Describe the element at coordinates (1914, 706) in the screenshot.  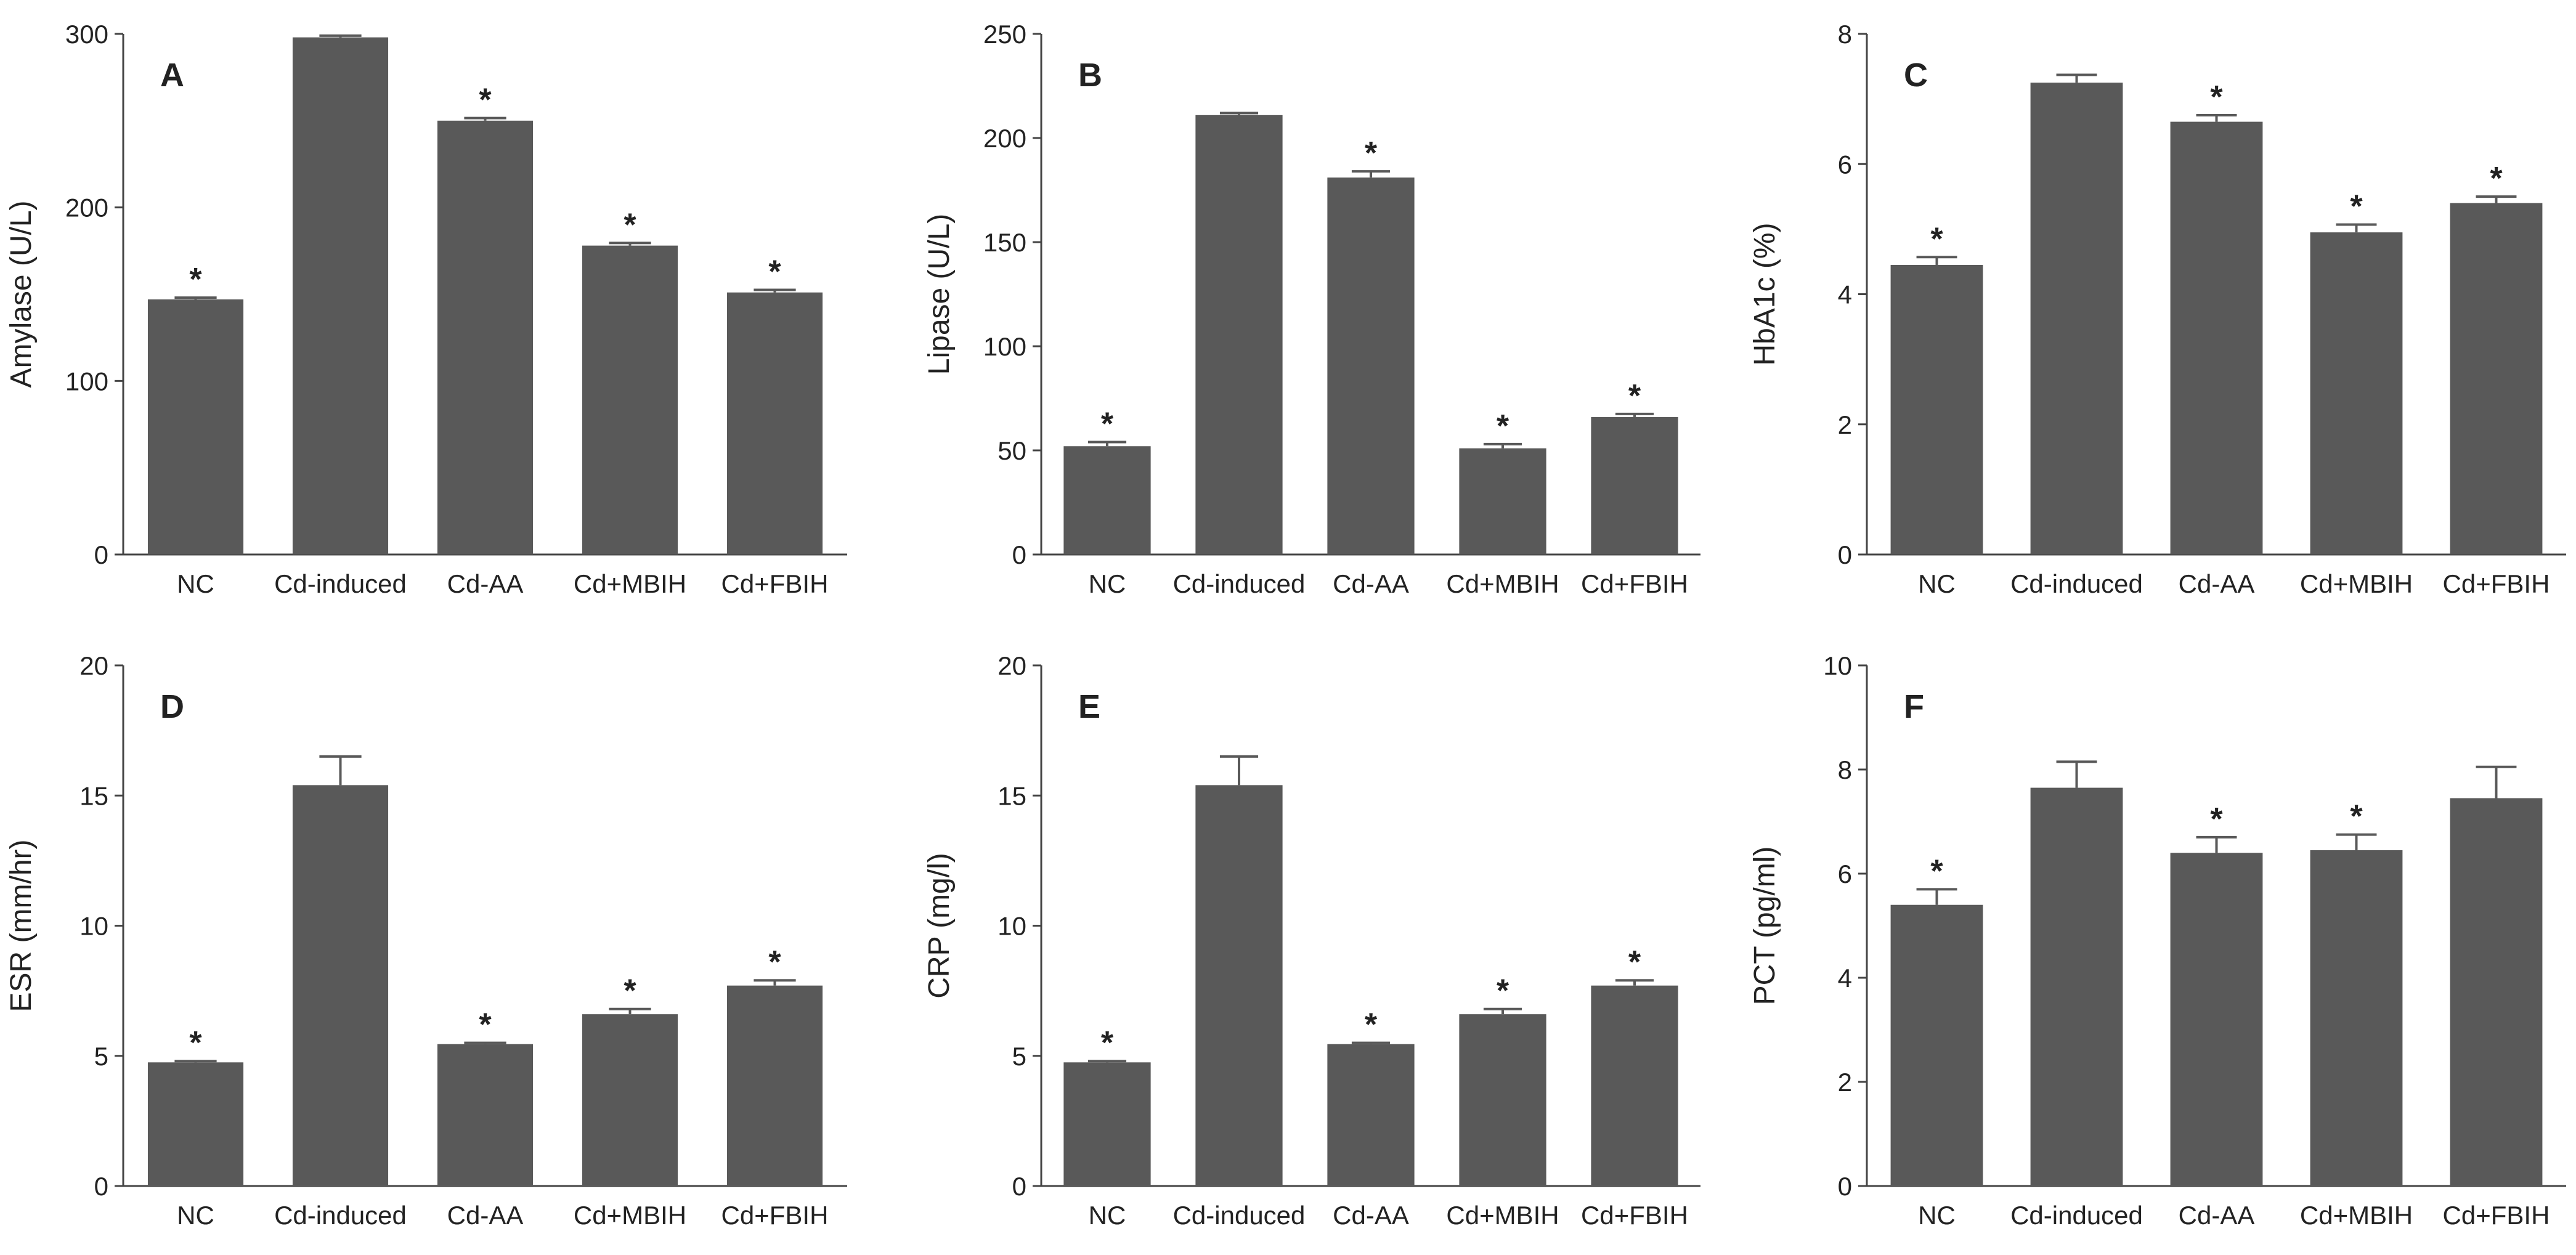
I see `panel-letter: F` at that location.